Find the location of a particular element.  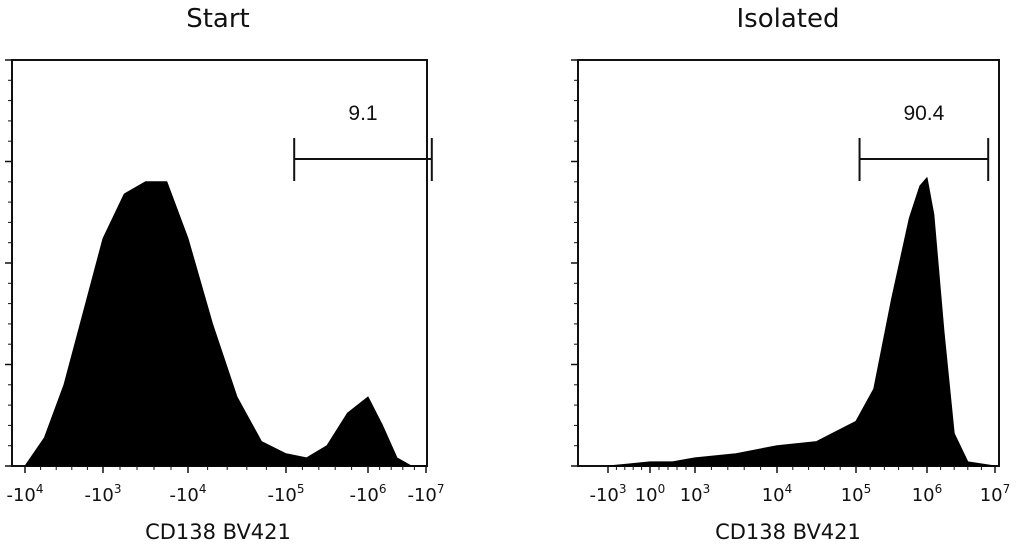

gate-label: 90.4 is located at coordinates (923, 113).